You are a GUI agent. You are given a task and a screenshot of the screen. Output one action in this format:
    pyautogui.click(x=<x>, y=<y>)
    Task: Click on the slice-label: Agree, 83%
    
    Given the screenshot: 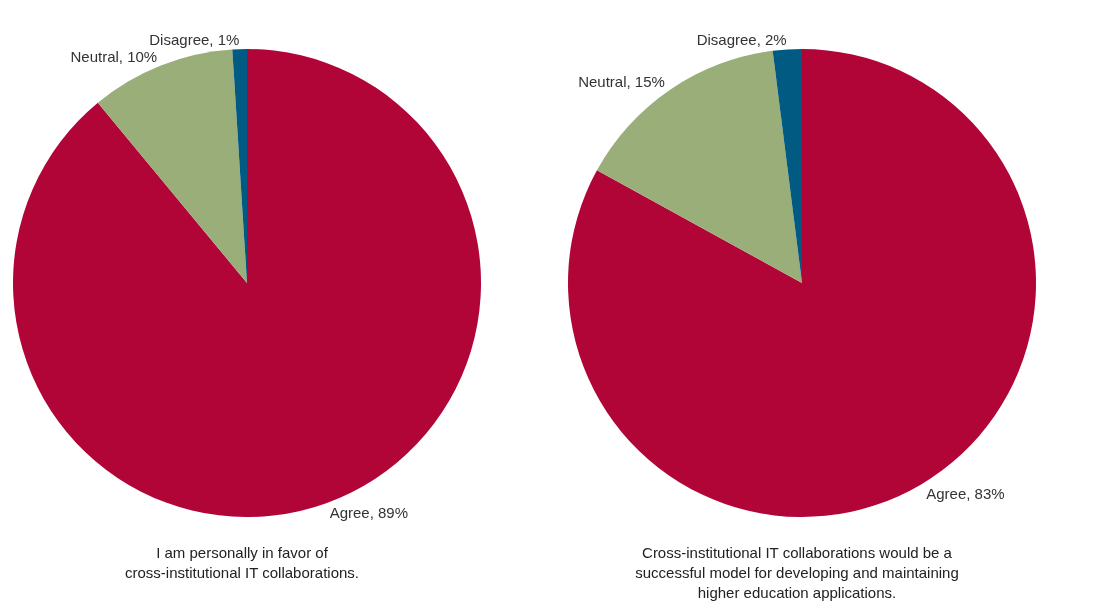 What is the action you would take?
    pyautogui.click(x=965, y=493)
    